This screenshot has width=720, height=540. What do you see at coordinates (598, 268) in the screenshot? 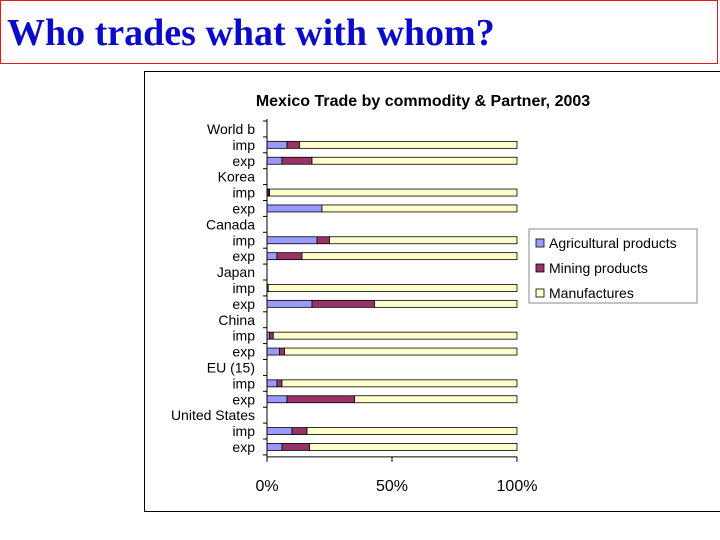
I see `legend-label: Mining products` at bounding box center [598, 268].